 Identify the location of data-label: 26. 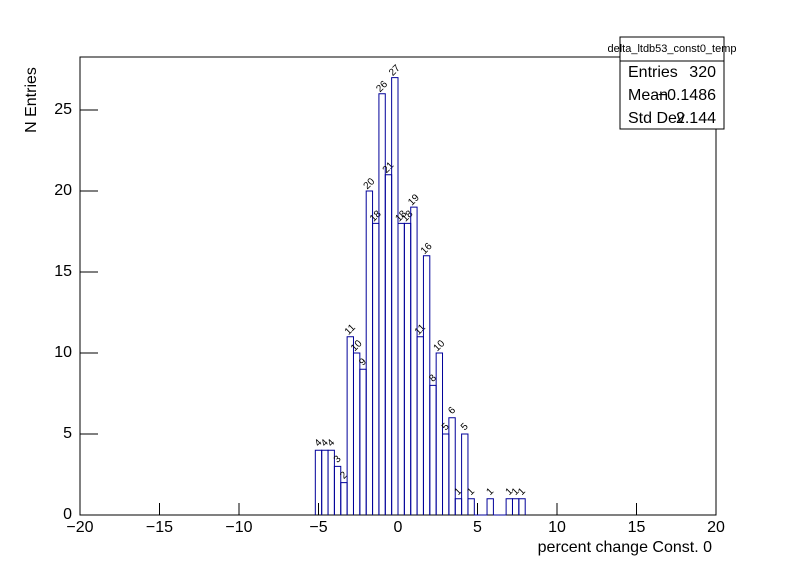
(382, 87).